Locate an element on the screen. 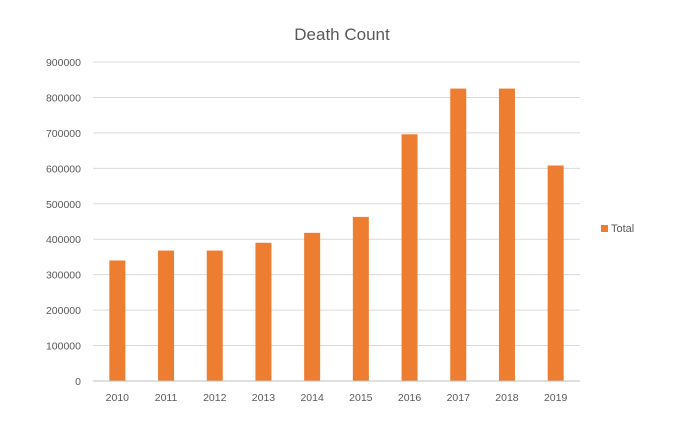 The height and width of the screenshot is (432, 690). y-tick-label: 0 is located at coordinates (78, 382).